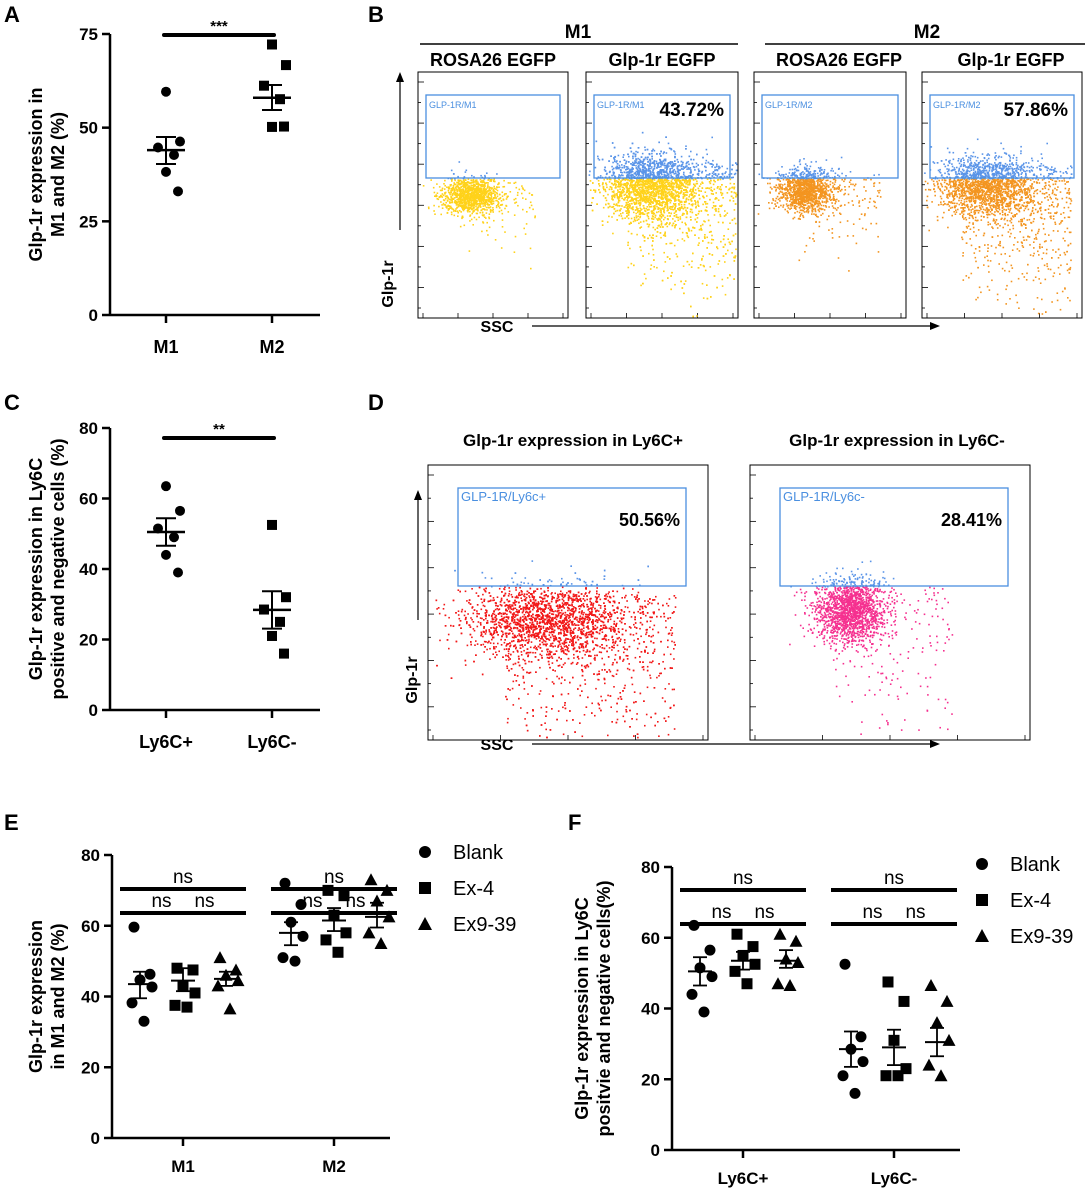 The image size is (1091, 1196). I want to click on flow-b-col-label: ROSA26 EGFP, so click(493, 60).